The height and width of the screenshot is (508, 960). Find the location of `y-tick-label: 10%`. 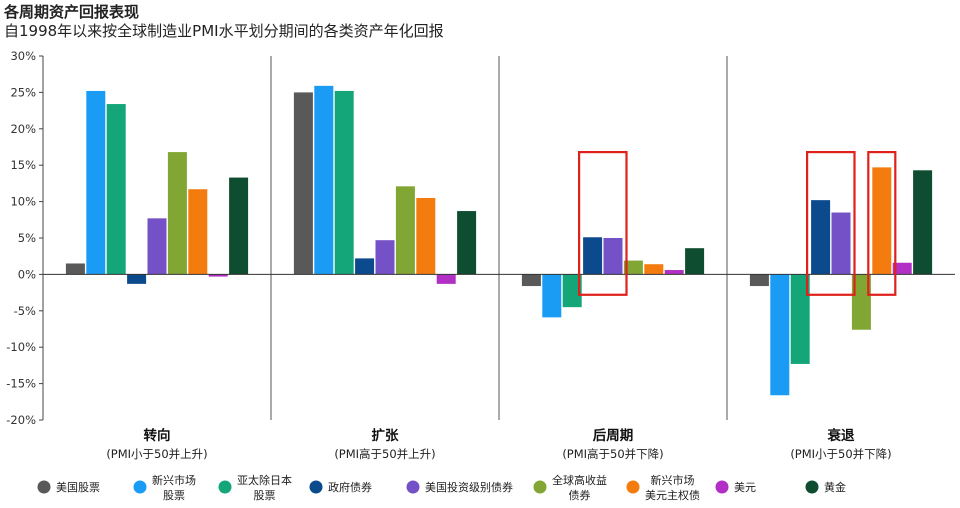

y-tick-label: 10% is located at coordinates (23, 202).